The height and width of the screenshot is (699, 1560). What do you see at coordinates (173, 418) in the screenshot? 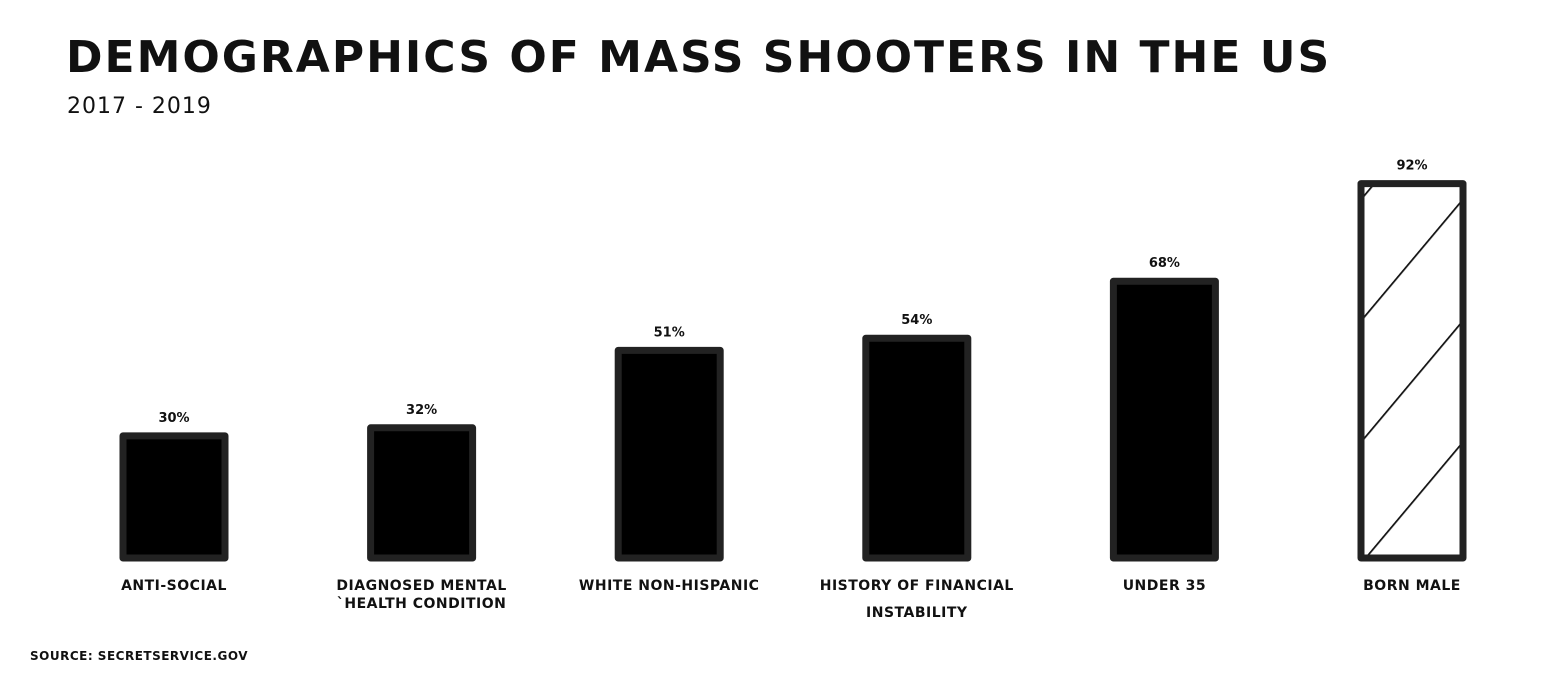
I see `value-label-0: 30%` at bounding box center [173, 418].